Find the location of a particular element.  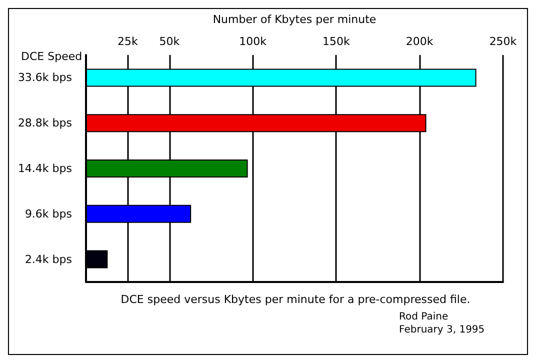

x-axis-title: Number of Kbytes per minute is located at coordinates (294, 19).